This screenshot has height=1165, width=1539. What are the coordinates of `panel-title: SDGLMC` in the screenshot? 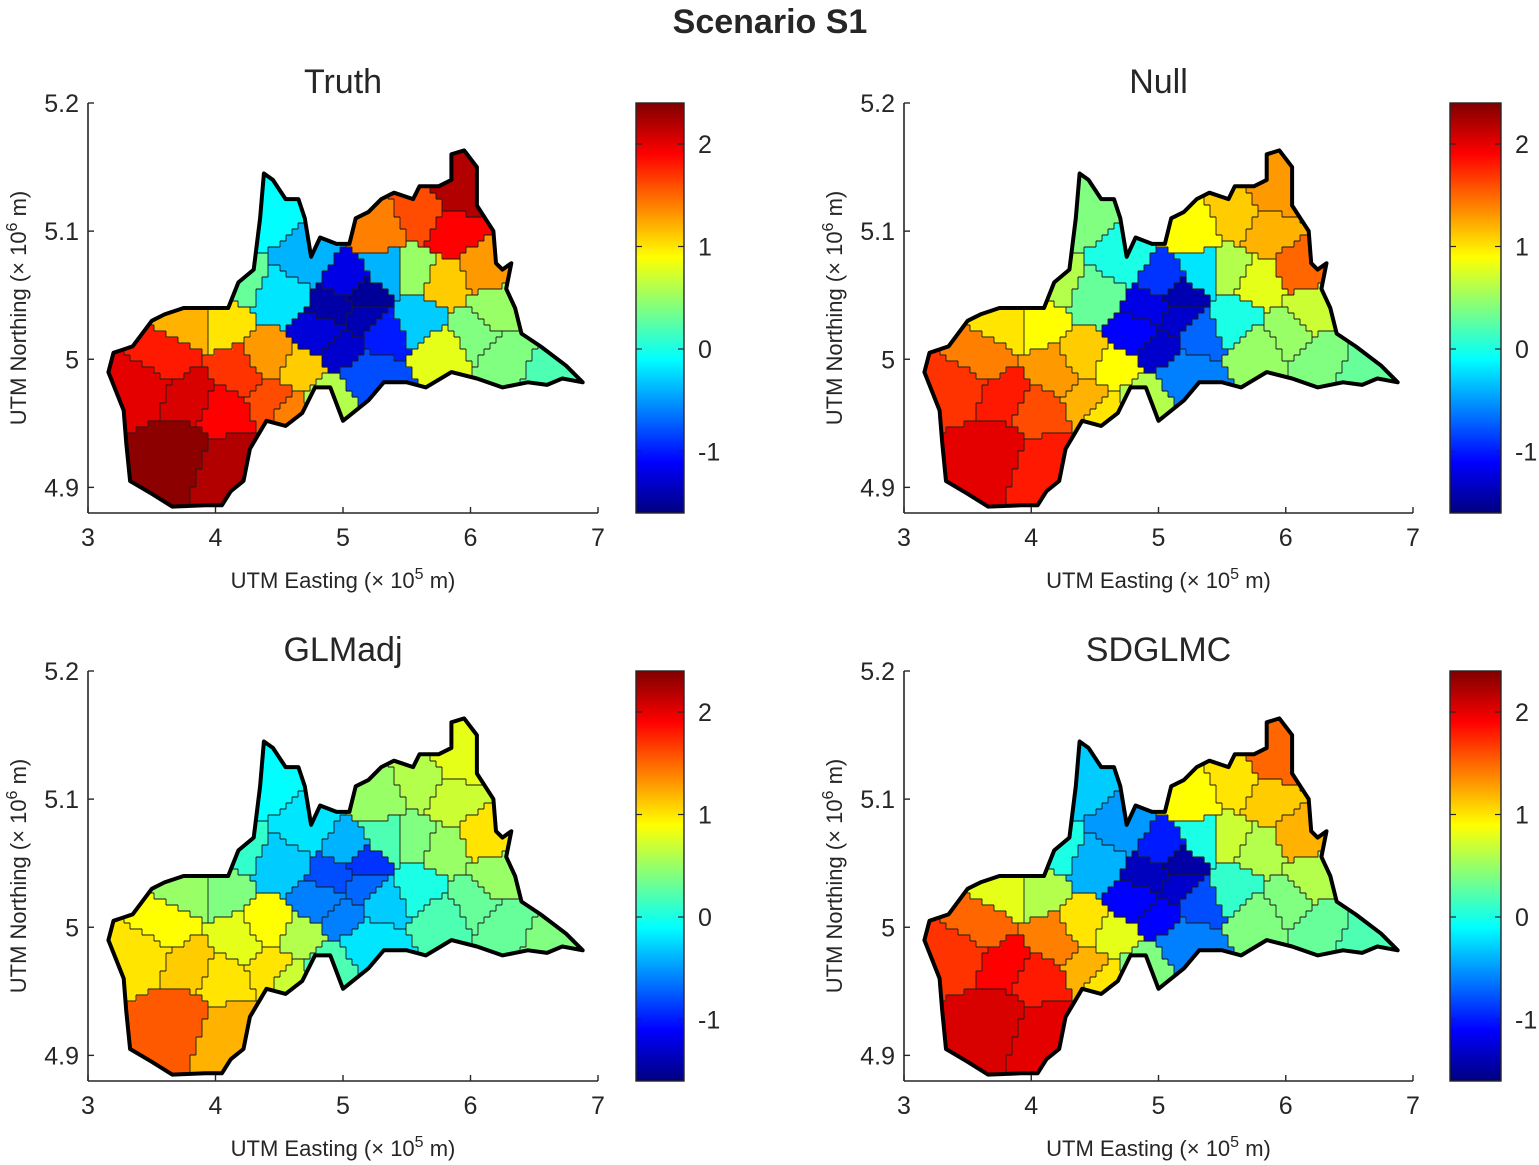 It's located at (1158, 650).